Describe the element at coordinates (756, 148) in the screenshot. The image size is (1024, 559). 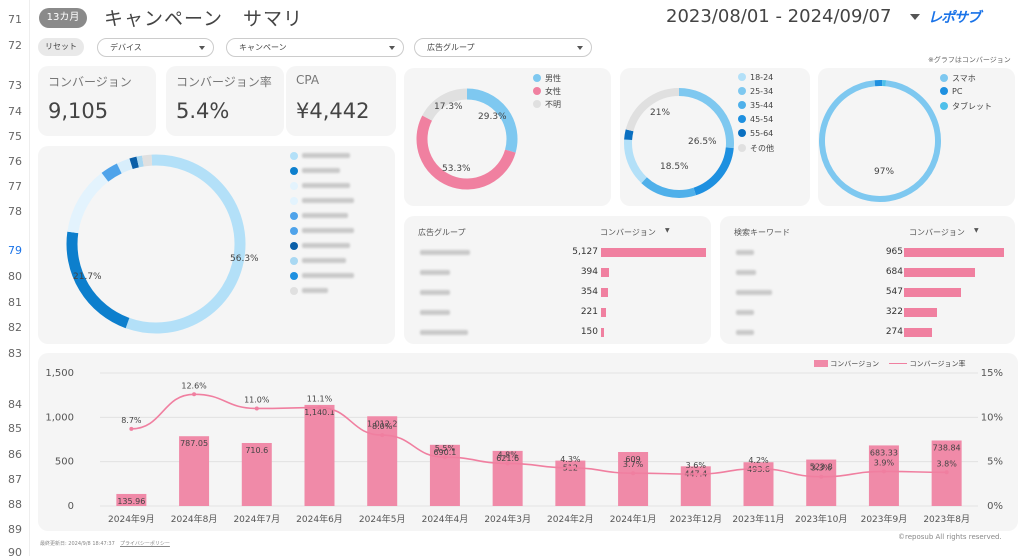
I see `legend-item: その他` at that location.